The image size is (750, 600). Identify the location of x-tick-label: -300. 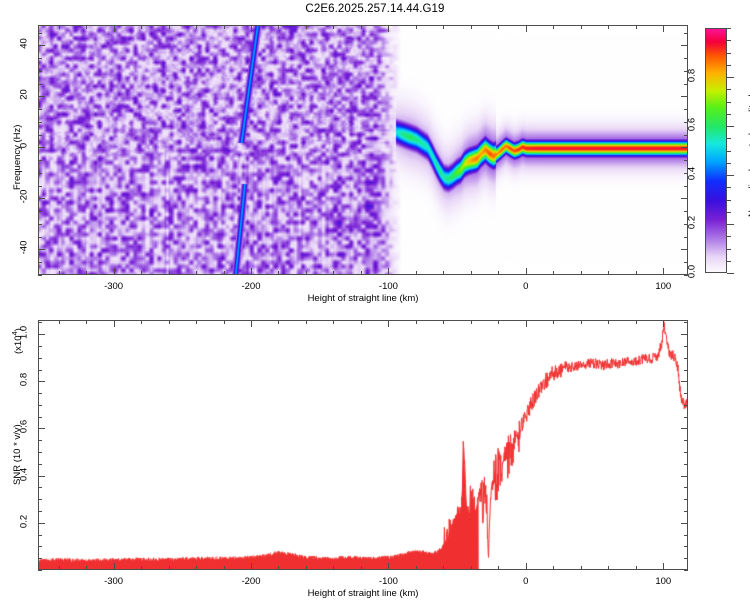
(114, 286).